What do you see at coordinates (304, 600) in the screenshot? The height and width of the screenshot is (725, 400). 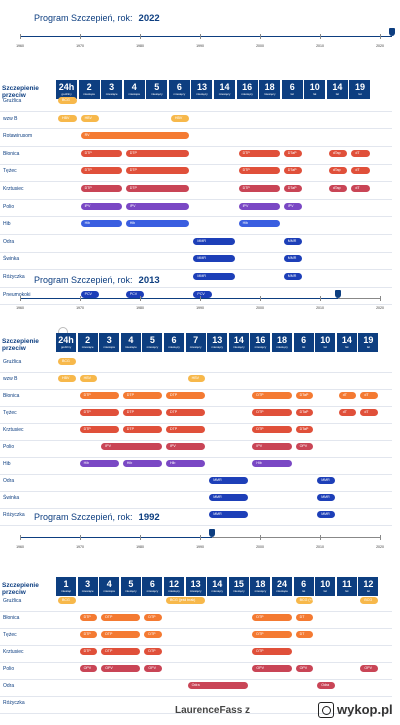 I see `vaccine-dose: BCG (+PPD)` at bounding box center [304, 600].